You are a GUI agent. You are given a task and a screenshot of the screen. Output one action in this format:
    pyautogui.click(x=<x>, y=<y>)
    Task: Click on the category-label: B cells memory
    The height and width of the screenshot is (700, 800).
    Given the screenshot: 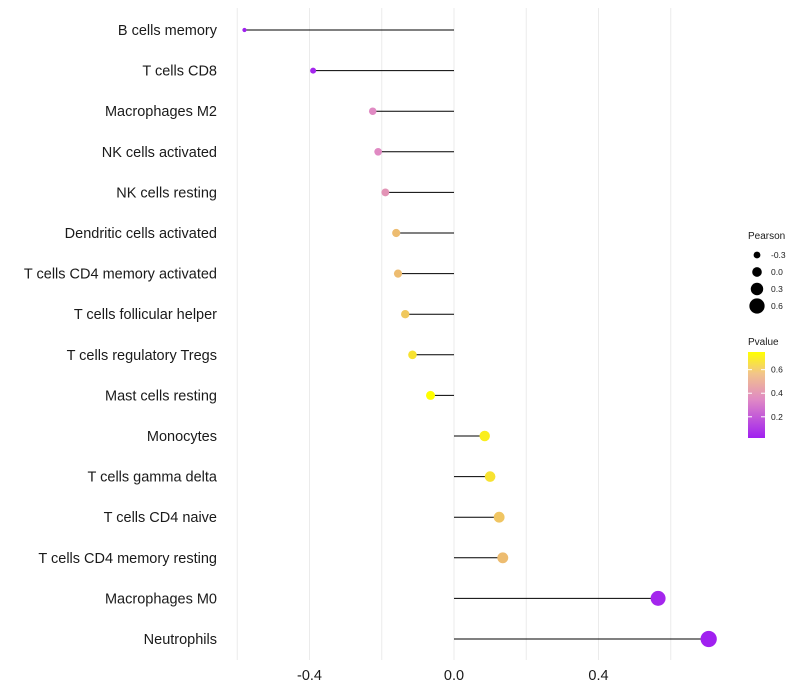 What is the action you would take?
    pyautogui.click(x=168, y=31)
    